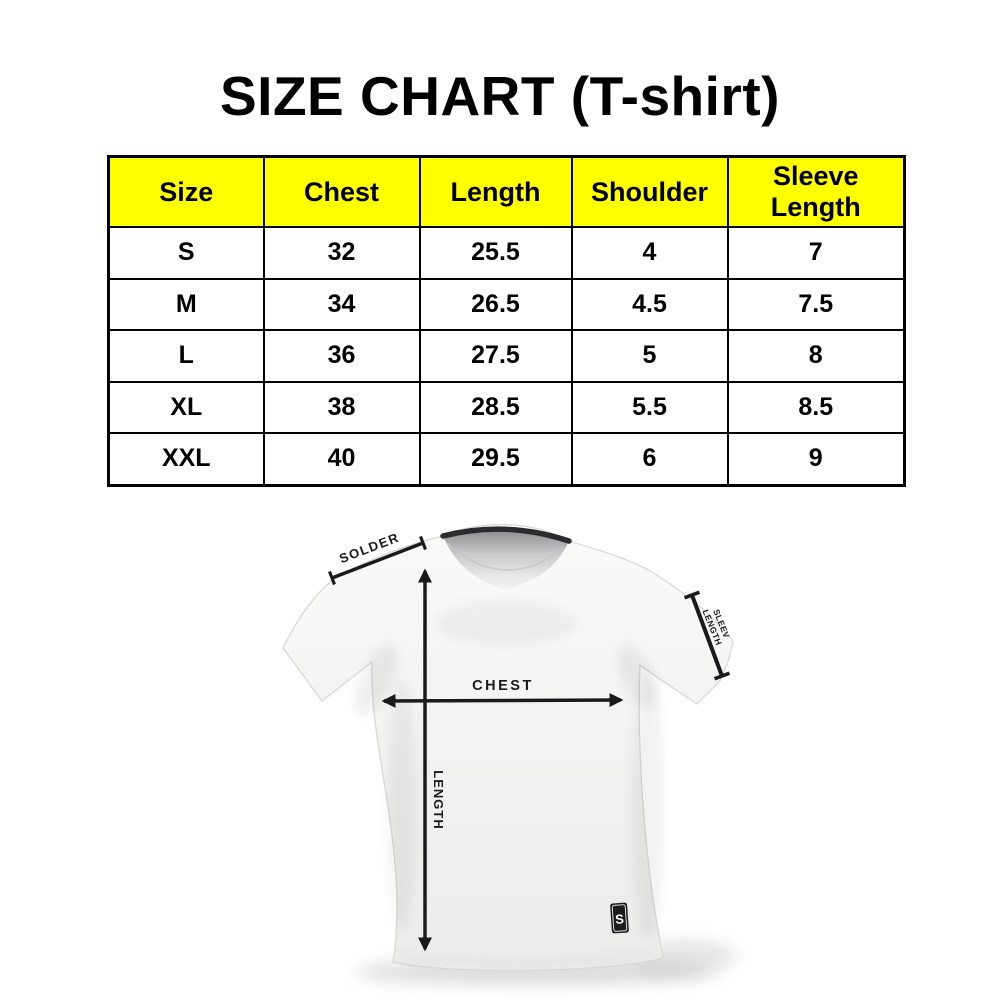 The height and width of the screenshot is (1000, 1000). I want to click on table-cell: 27.5, so click(495, 356).